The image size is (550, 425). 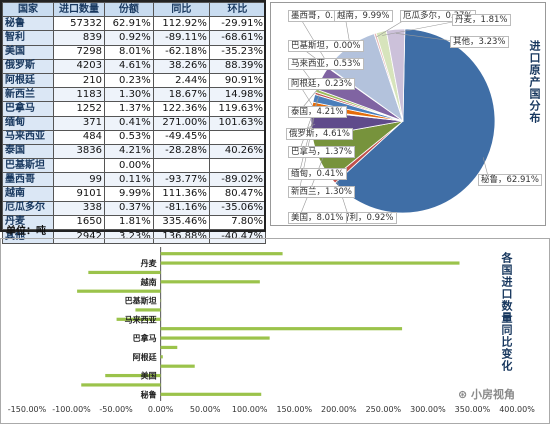 I want to click on table-country-cell: 巴拿马, so click(x=28, y=109).